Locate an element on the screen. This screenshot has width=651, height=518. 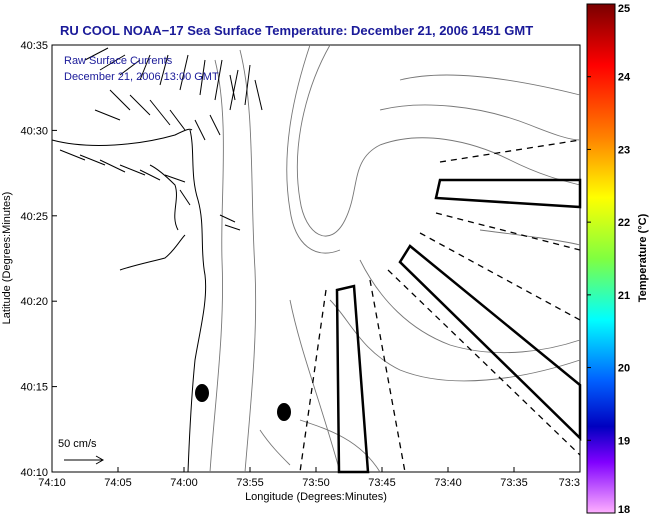
scale-arrow is located at coordinates (84, 460).